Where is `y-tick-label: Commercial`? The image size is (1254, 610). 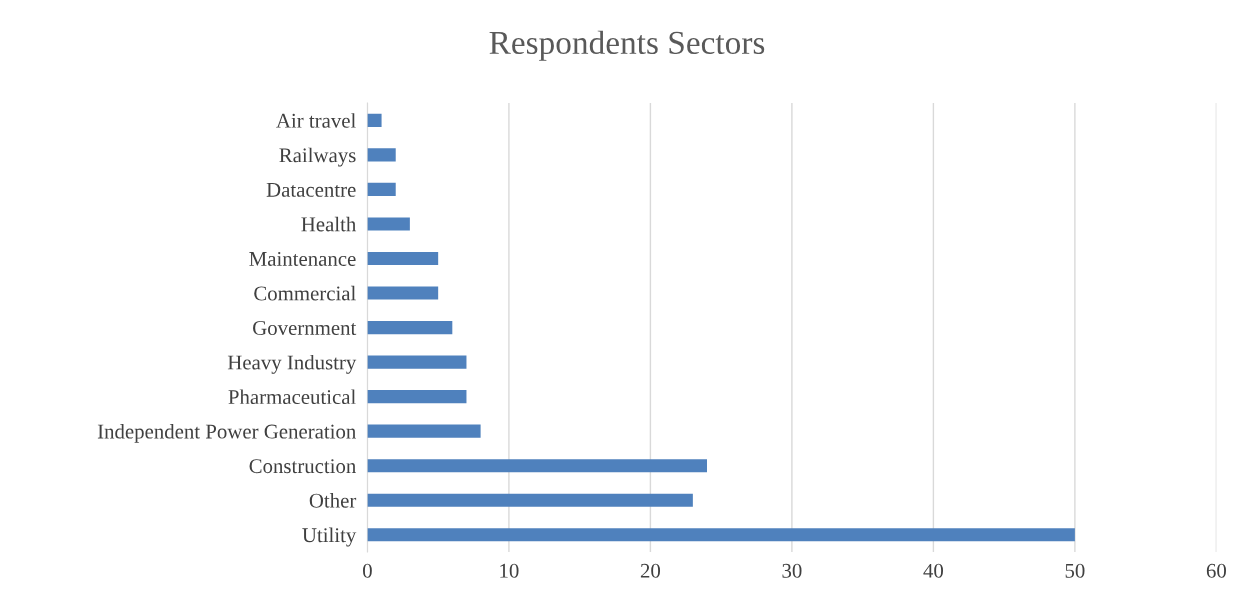
y-tick-label: Commercial is located at coordinates (305, 293).